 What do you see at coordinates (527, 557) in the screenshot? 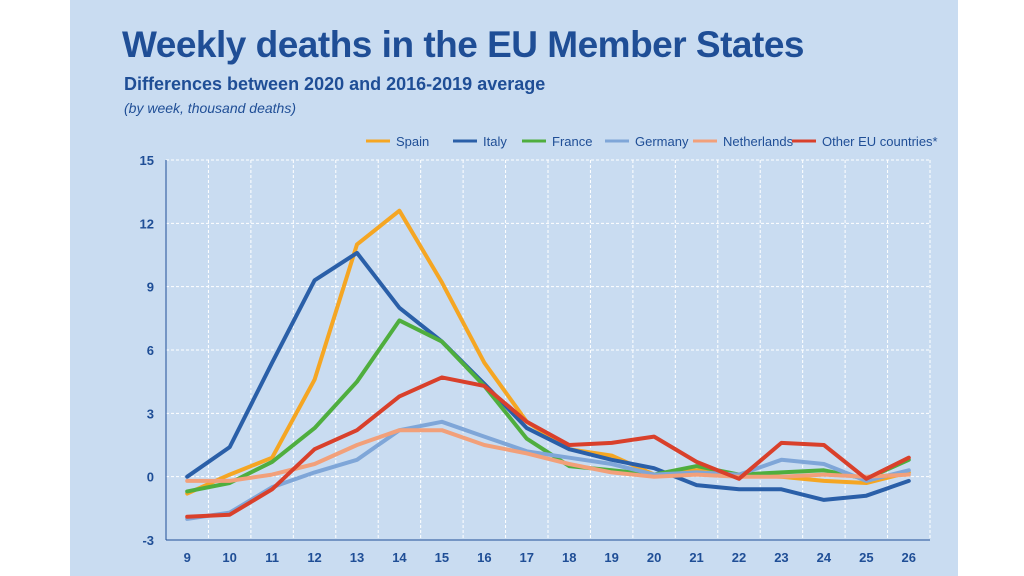
I see `x-tick-label: 17` at bounding box center [527, 557].